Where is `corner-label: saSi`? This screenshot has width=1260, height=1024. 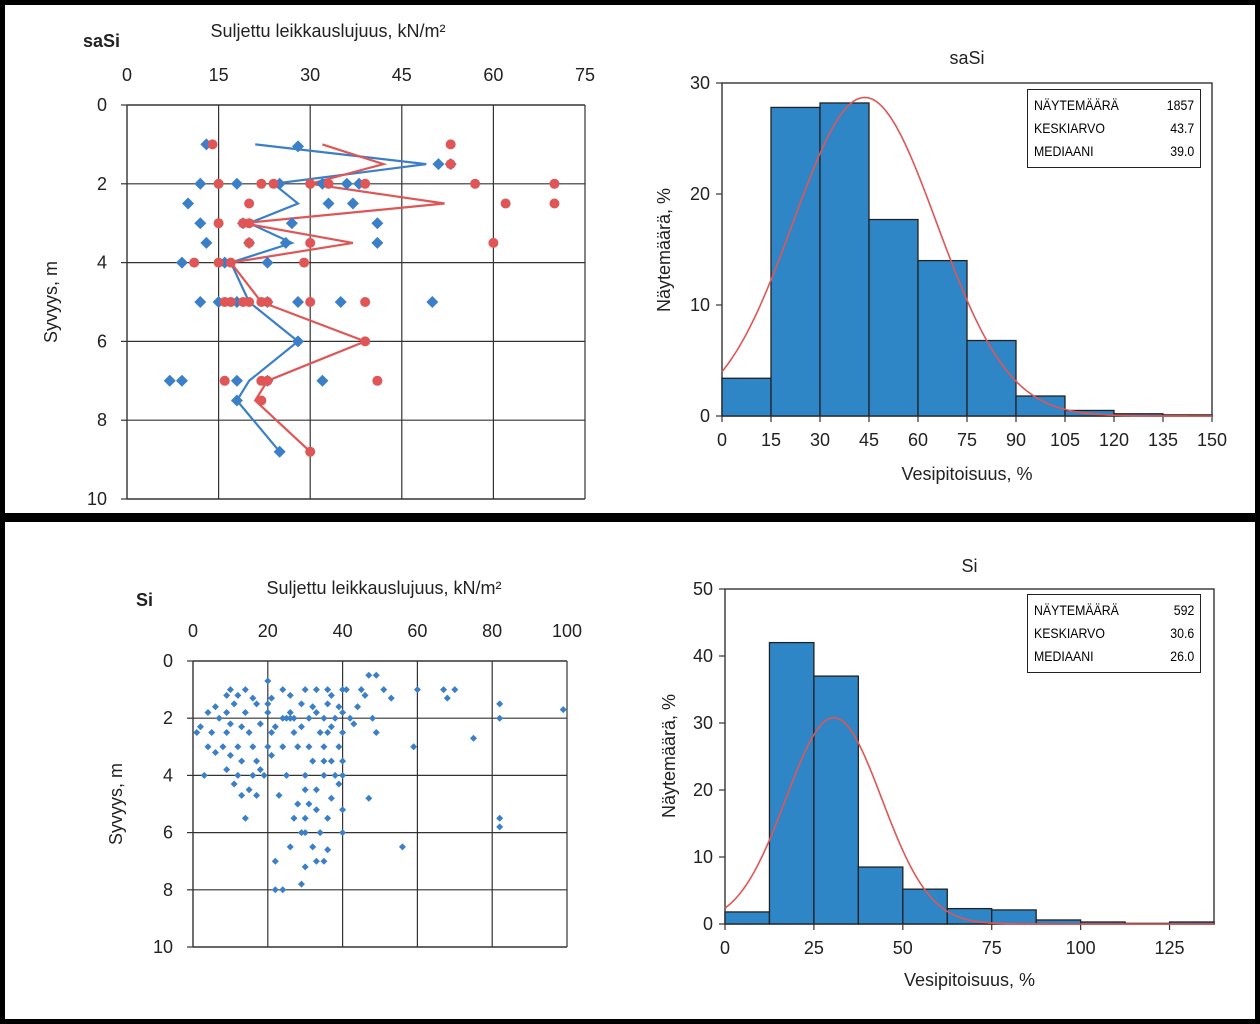 corner-label: saSi is located at coordinates (101, 41).